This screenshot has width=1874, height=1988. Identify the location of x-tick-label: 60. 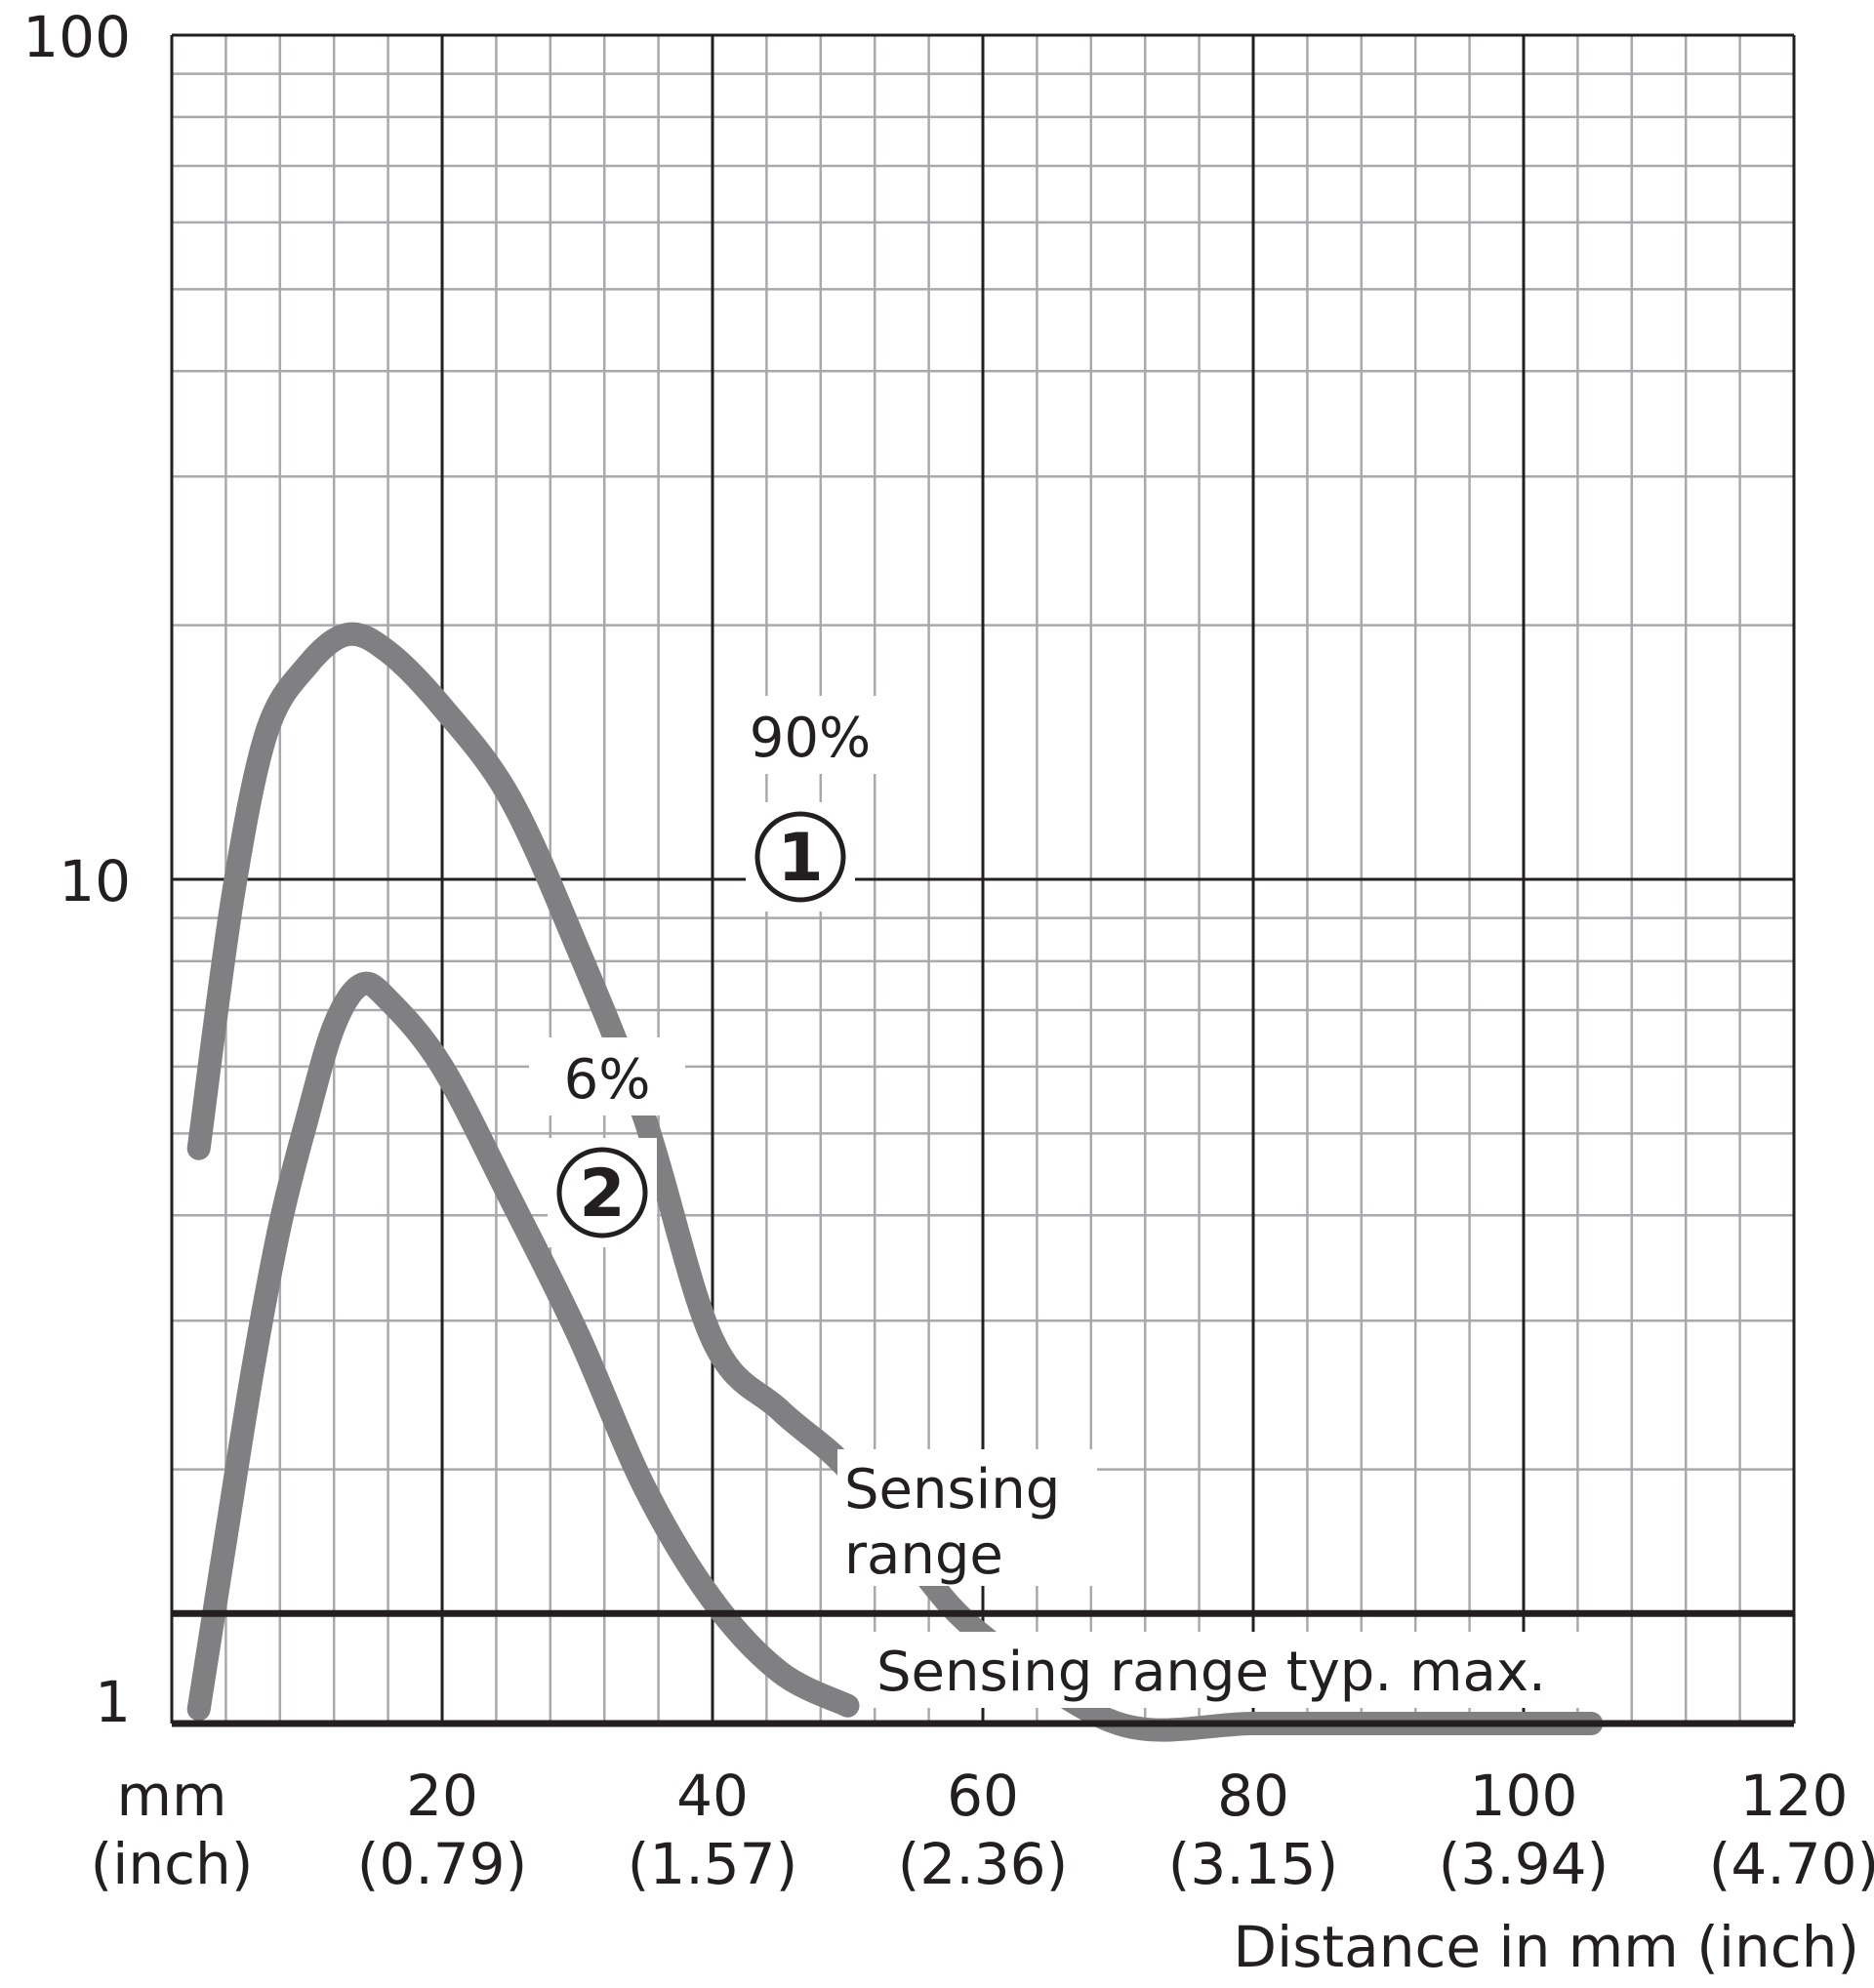
(983, 1796).